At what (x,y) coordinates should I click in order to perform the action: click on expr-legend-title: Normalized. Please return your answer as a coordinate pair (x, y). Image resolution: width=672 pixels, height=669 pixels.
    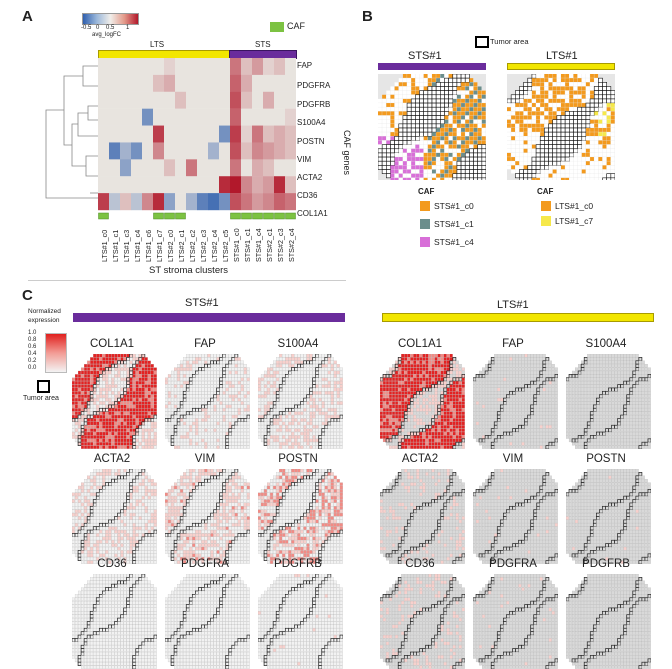
    Looking at the image, I should click on (44, 311).